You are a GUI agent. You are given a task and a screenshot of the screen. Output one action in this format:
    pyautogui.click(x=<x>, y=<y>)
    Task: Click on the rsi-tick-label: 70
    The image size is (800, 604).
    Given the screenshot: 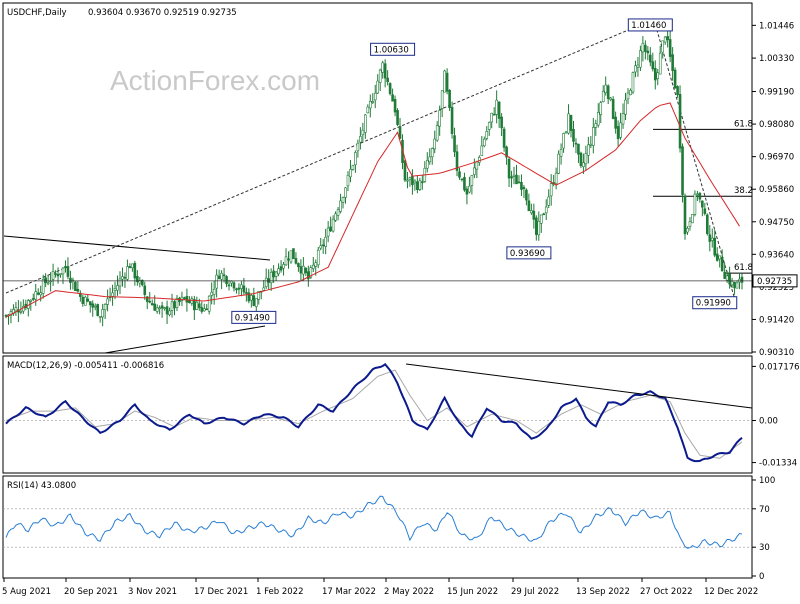 What is the action you would take?
    pyautogui.click(x=764, y=510)
    